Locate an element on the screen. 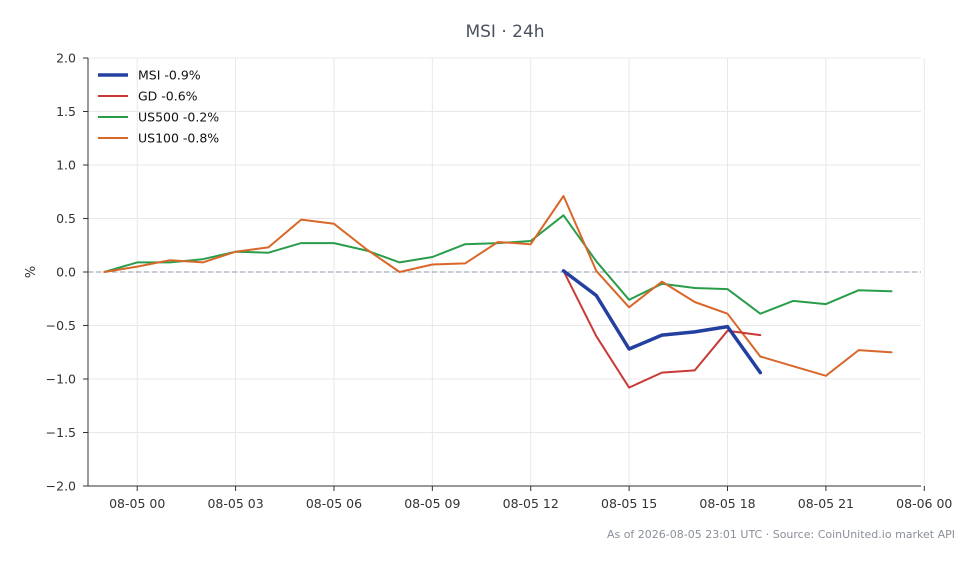 The height and width of the screenshot is (564, 979). chart-title: MSI · 24h is located at coordinates (504, 32).